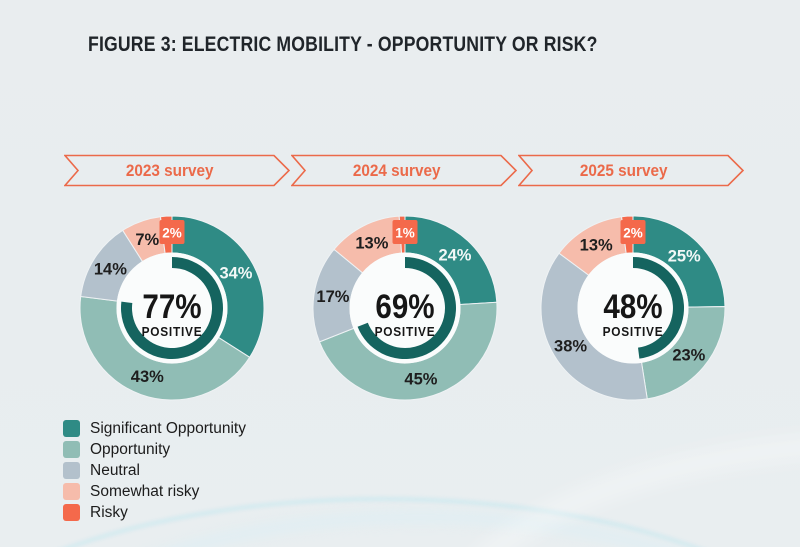 The height and width of the screenshot is (547, 800). I want to click on donut-chart-2023: 77% POSITIVE 34% 43% 14% 7% 2%, so click(172, 308).